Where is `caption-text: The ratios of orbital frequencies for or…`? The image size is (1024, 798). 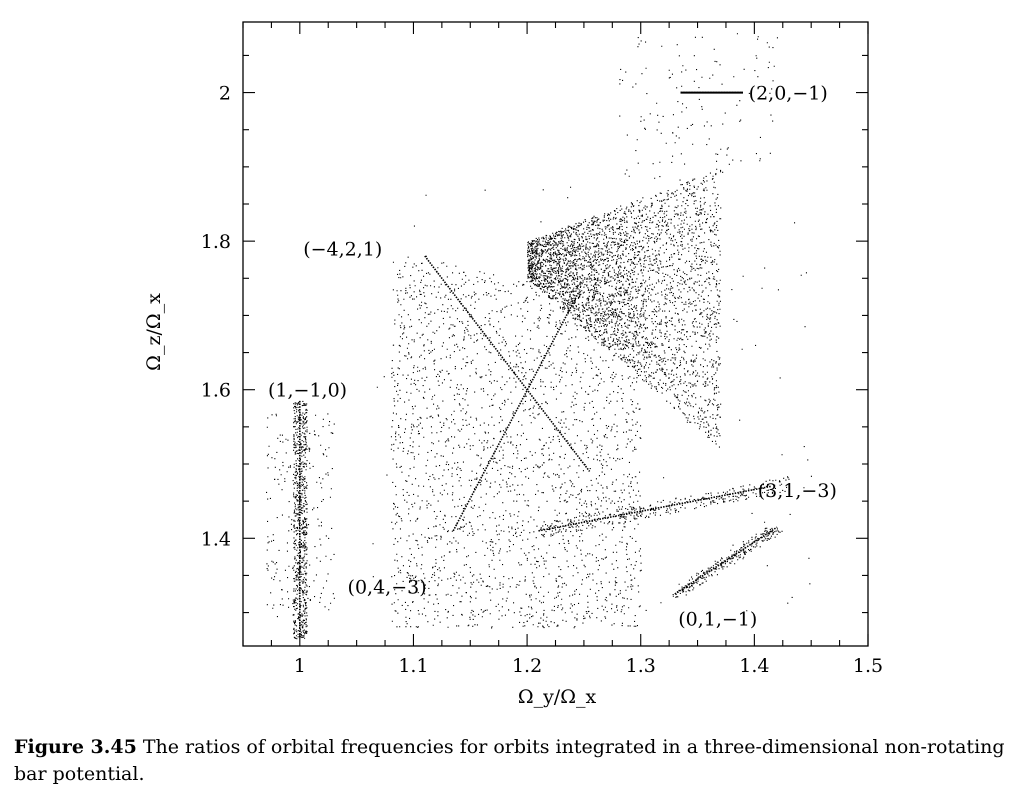
caption-text: The ratios of orbital frequencies for or… is located at coordinates (509, 760).